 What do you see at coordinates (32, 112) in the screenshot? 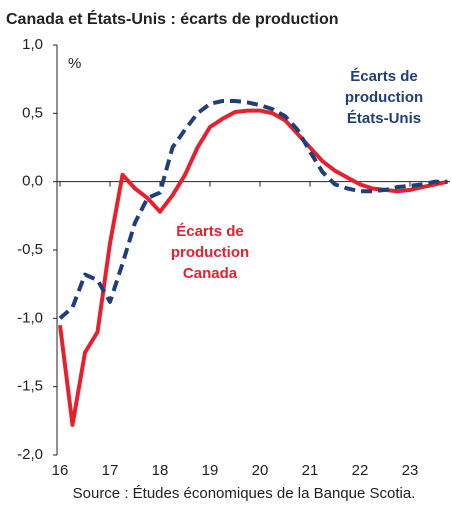
I see `y-tick-label: 0,5` at bounding box center [32, 112].